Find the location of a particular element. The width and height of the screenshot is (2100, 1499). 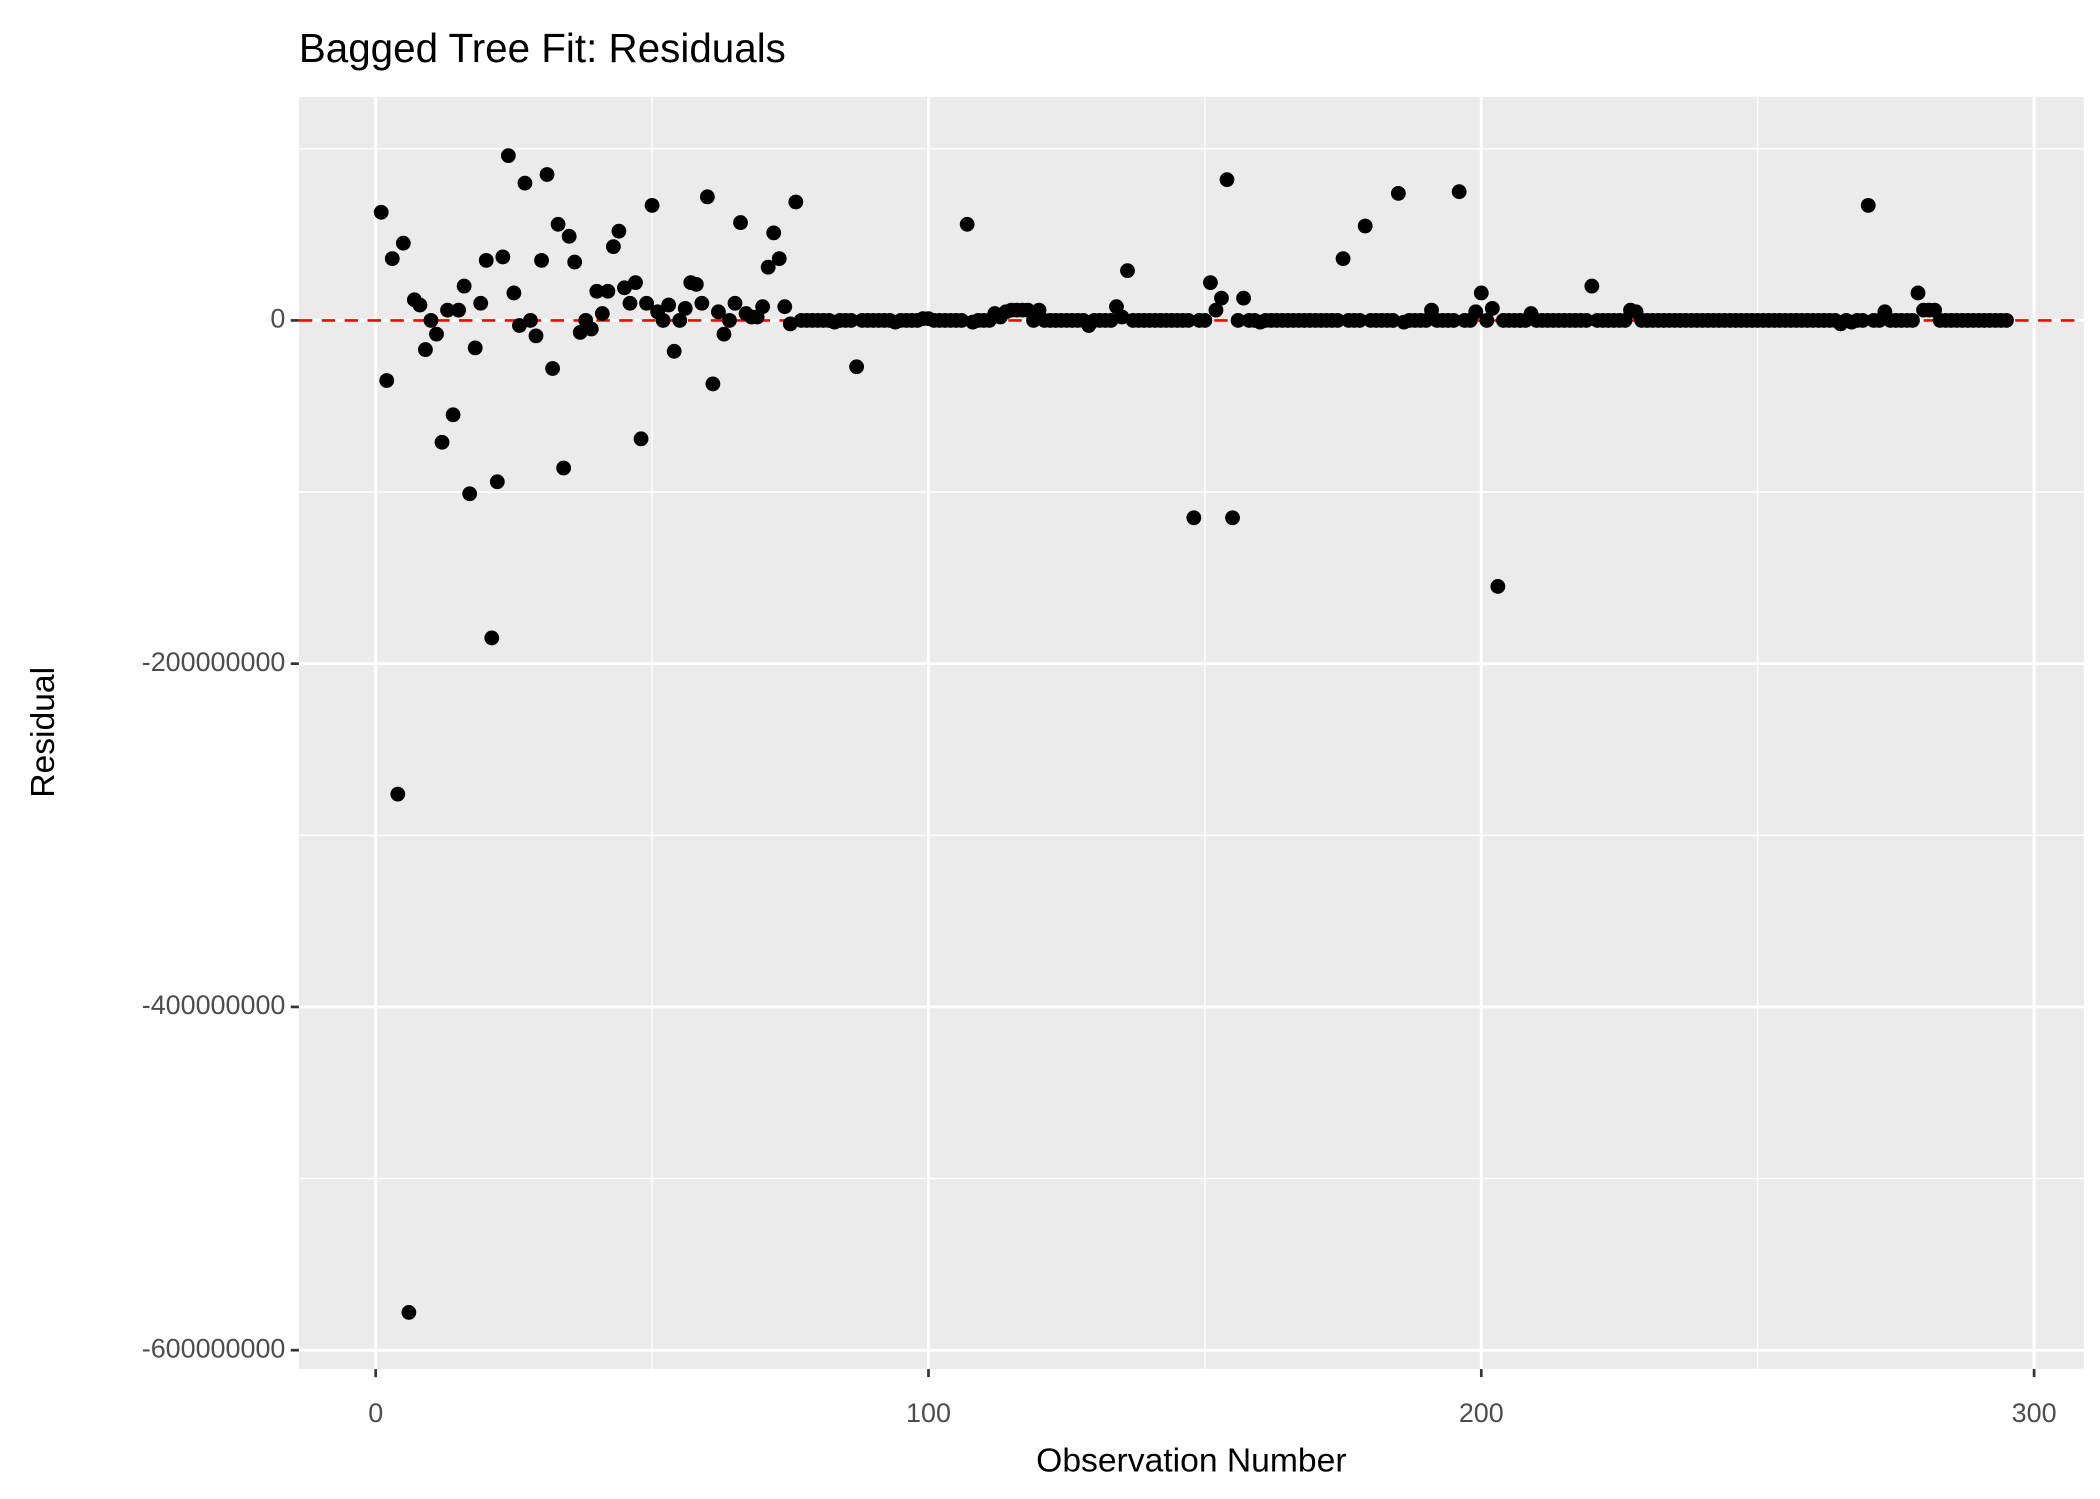

y-tick-label: -600000000 is located at coordinates (214, 1348).